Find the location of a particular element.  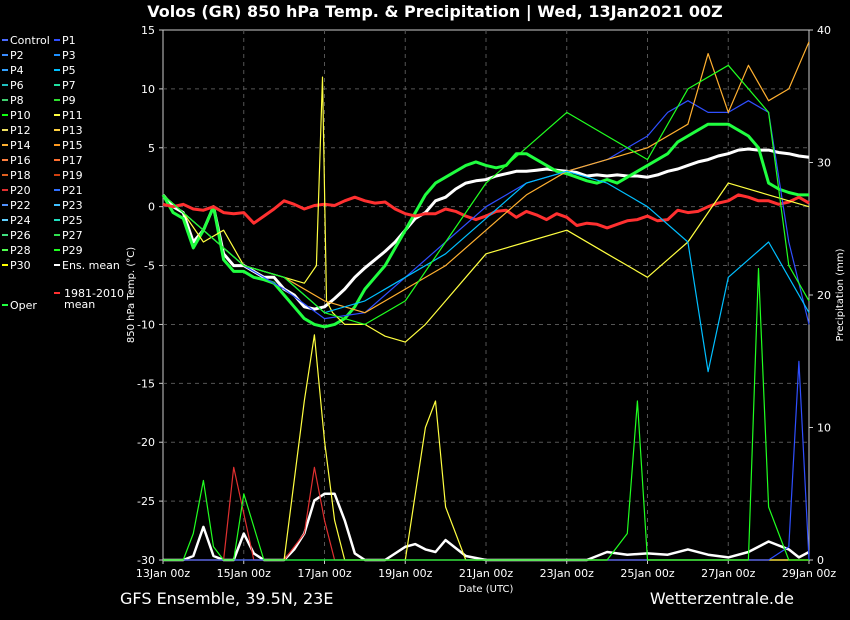

y-tick-label-right: 30 is located at coordinates (824, 163).